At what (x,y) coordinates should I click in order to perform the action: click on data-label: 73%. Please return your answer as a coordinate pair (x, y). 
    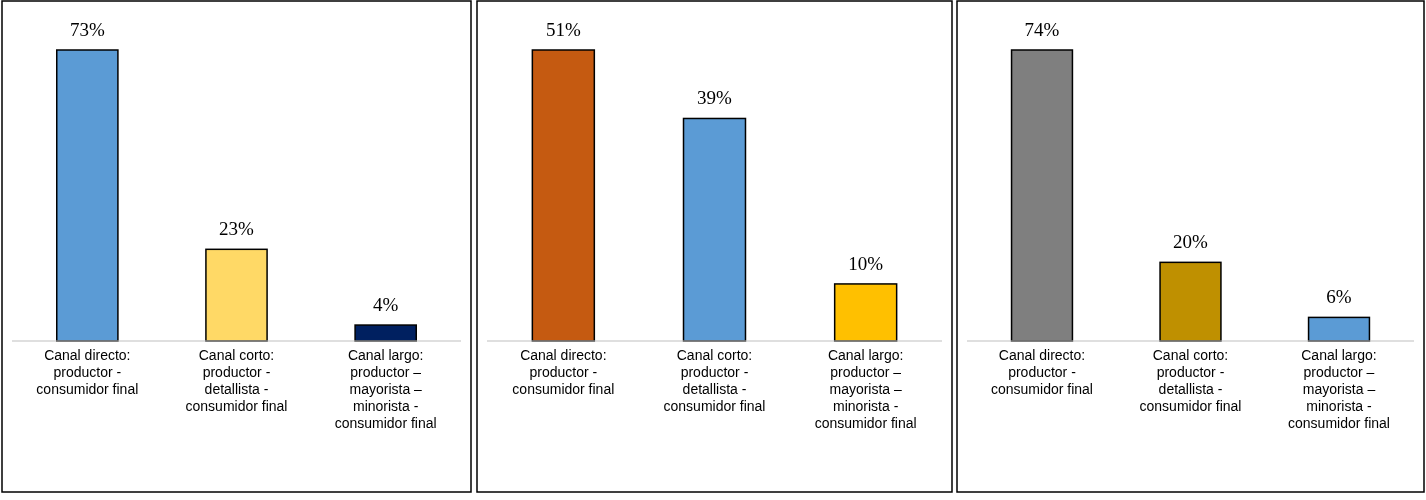
    Looking at the image, I should click on (87, 29).